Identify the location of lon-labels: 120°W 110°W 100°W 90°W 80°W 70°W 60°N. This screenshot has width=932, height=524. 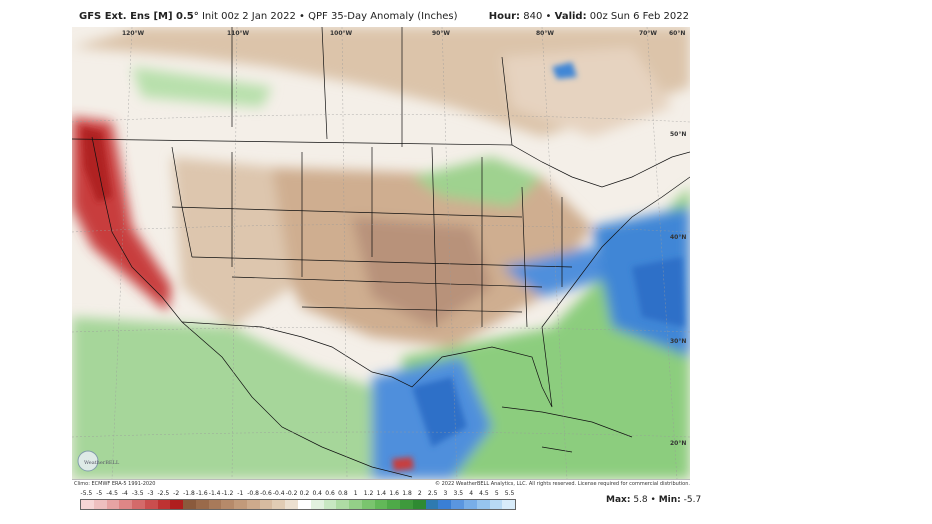
(403, 33).